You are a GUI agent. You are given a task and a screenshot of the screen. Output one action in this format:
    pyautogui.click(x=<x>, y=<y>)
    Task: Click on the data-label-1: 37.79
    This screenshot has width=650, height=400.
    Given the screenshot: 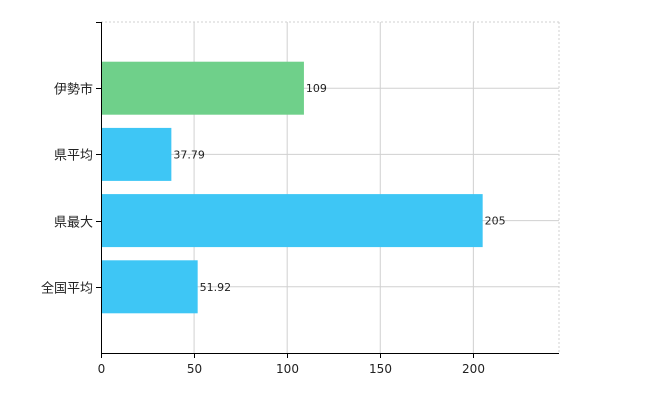 What is the action you would take?
    pyautogui.click(x=189, y=154)
    